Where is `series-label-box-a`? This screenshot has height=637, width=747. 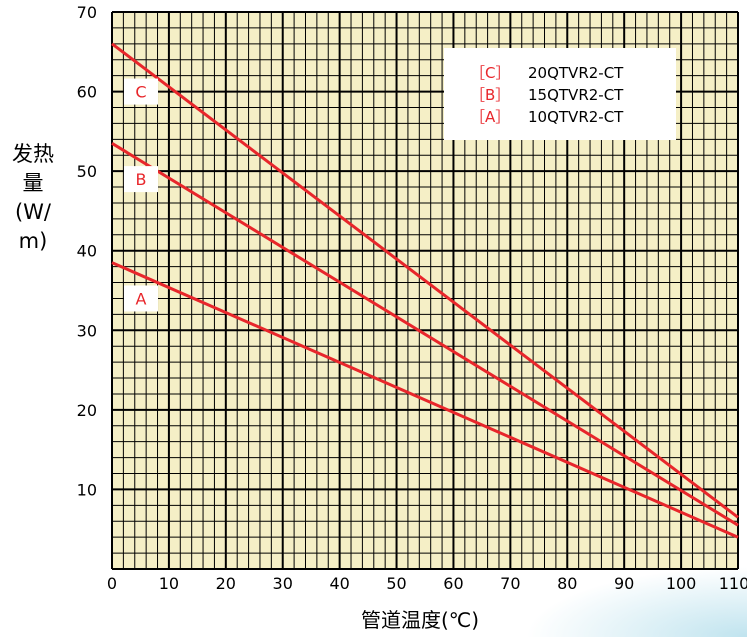 series-label-box-a is located at coordinates (141, 298).